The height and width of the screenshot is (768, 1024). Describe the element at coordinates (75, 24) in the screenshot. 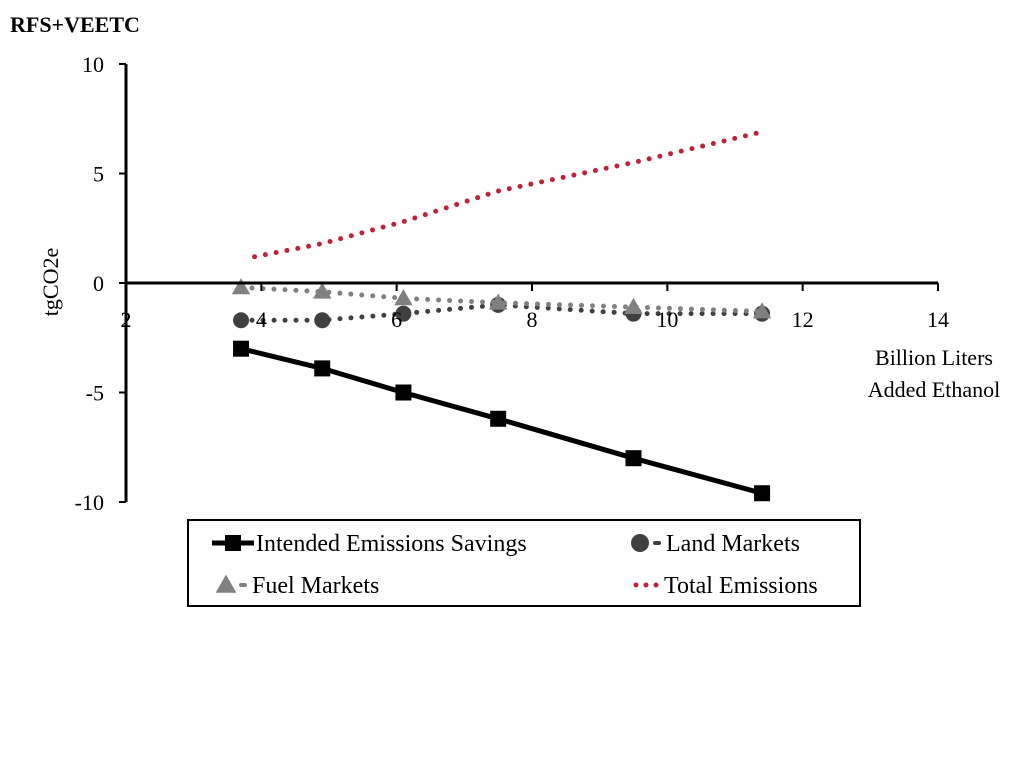

I see `chart-title: RFS+VEETC` at that location.